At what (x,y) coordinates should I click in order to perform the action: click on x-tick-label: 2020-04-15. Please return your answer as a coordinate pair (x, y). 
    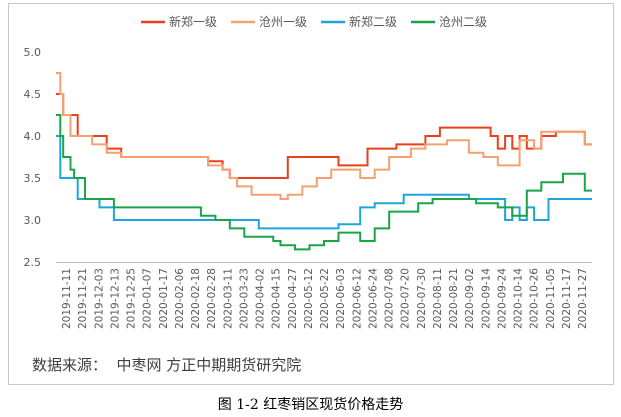
    Looking at the image, I should click on (277, 298).